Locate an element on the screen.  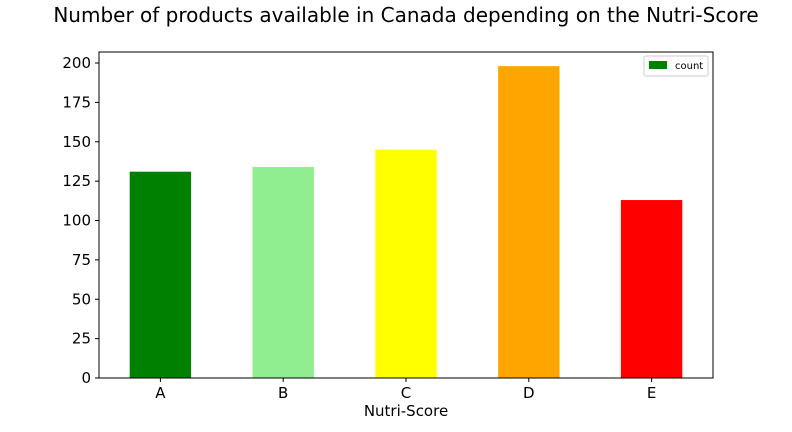
y-tick-label: 75 is located at coordinates (81, 260).